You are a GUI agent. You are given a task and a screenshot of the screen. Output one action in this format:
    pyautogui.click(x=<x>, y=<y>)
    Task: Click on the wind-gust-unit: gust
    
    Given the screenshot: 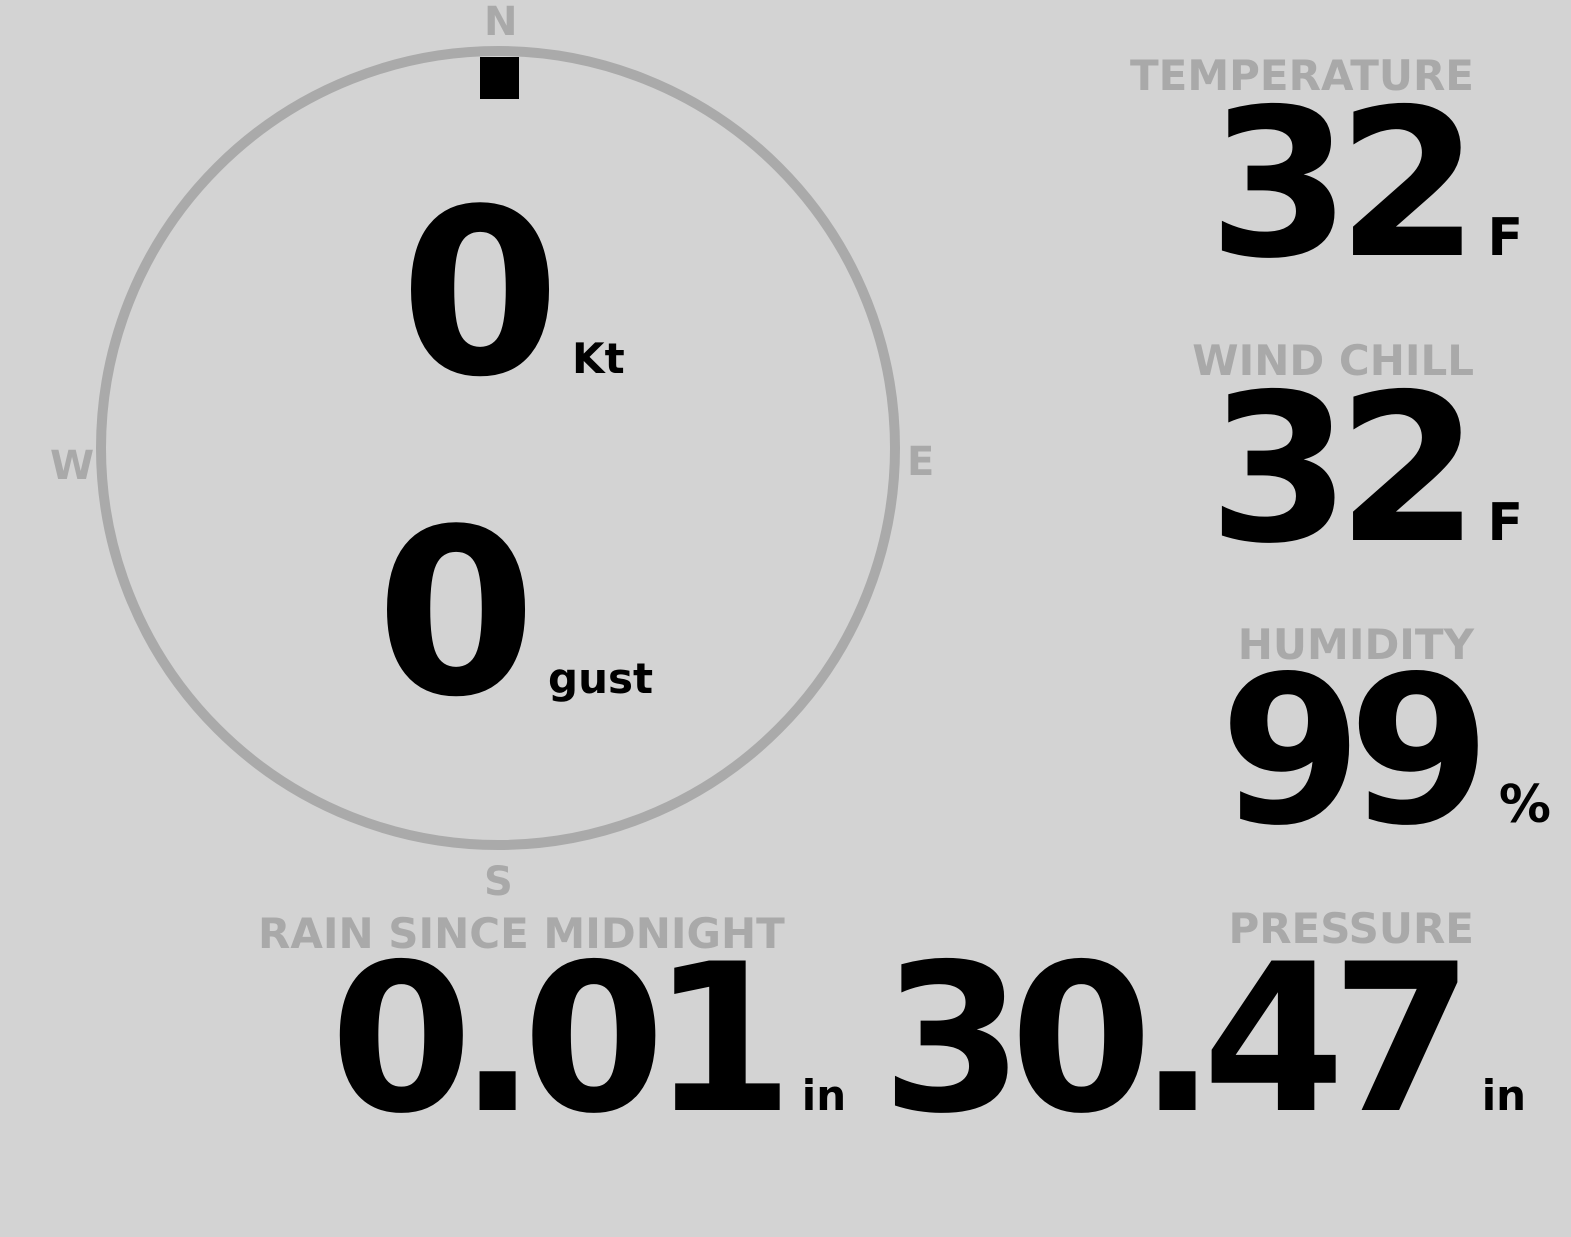 What is the action you would take?
    pyautogui.click(x=601, y=678)
    